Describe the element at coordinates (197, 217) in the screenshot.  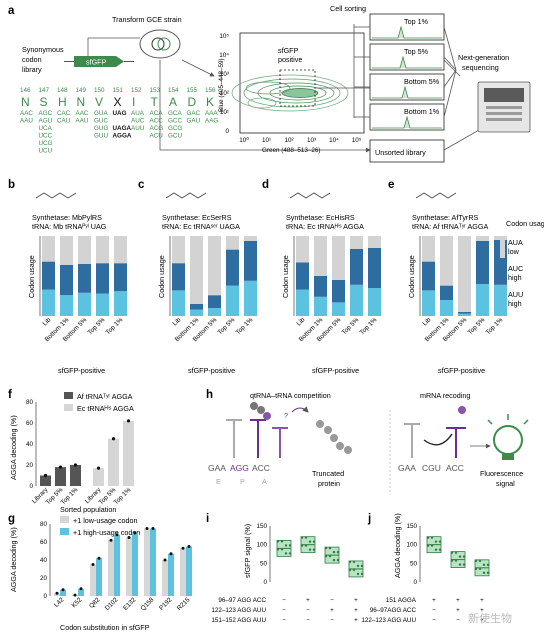
I see `synthetase-label: Synthetase: EcSerRS` at that location.